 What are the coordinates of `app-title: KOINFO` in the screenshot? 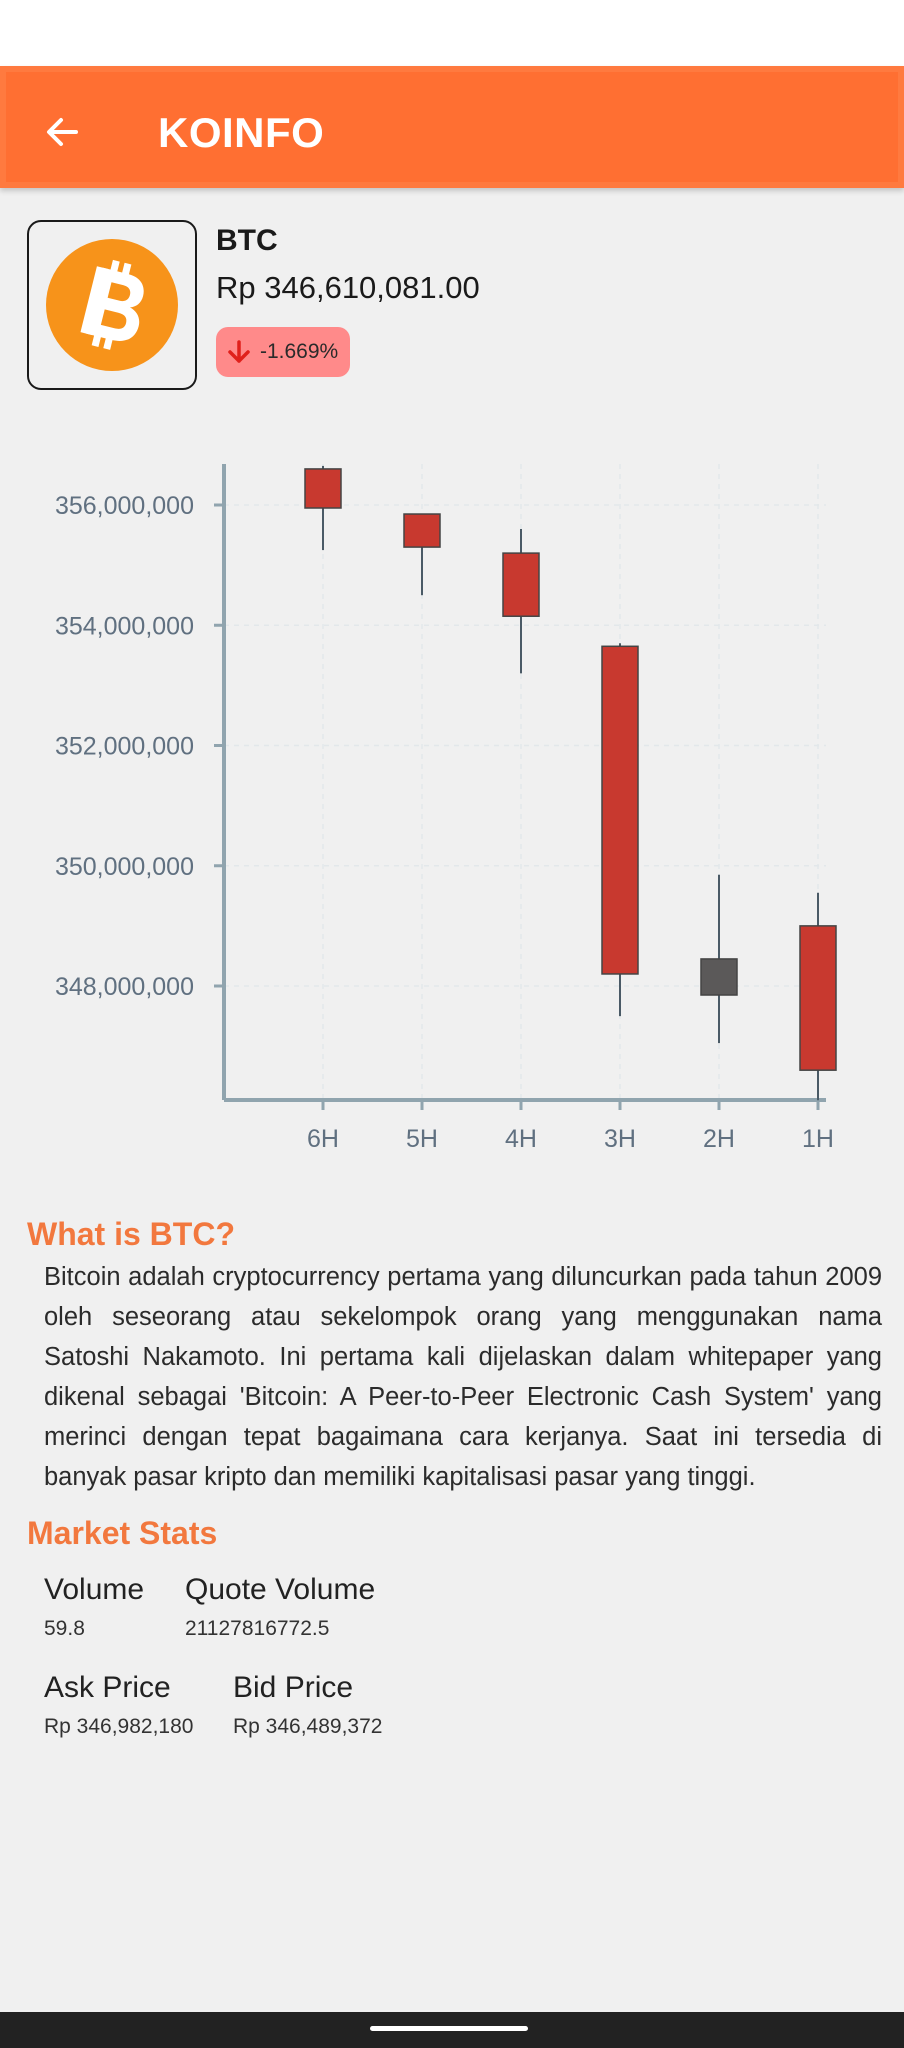 It's located at (241, 132).